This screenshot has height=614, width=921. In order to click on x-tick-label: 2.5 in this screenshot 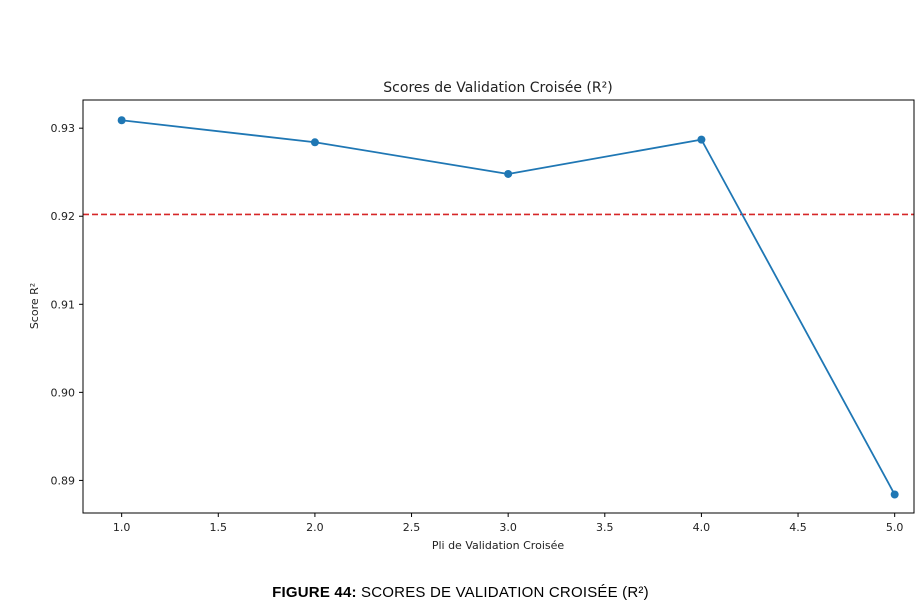, I will do `click(412, 527)`.